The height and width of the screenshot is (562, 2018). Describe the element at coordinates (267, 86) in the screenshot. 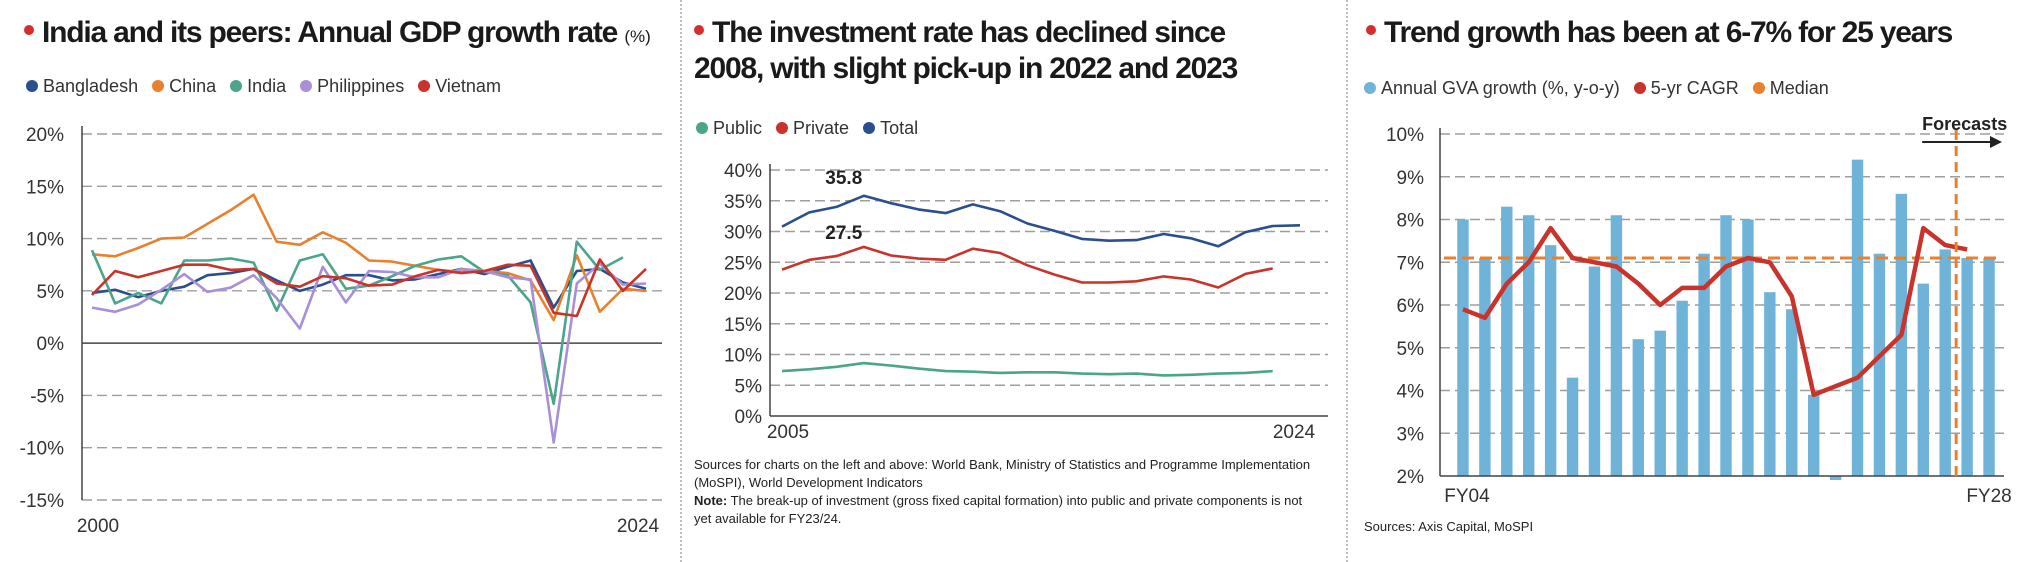

I see `legend-label: India` at that location.